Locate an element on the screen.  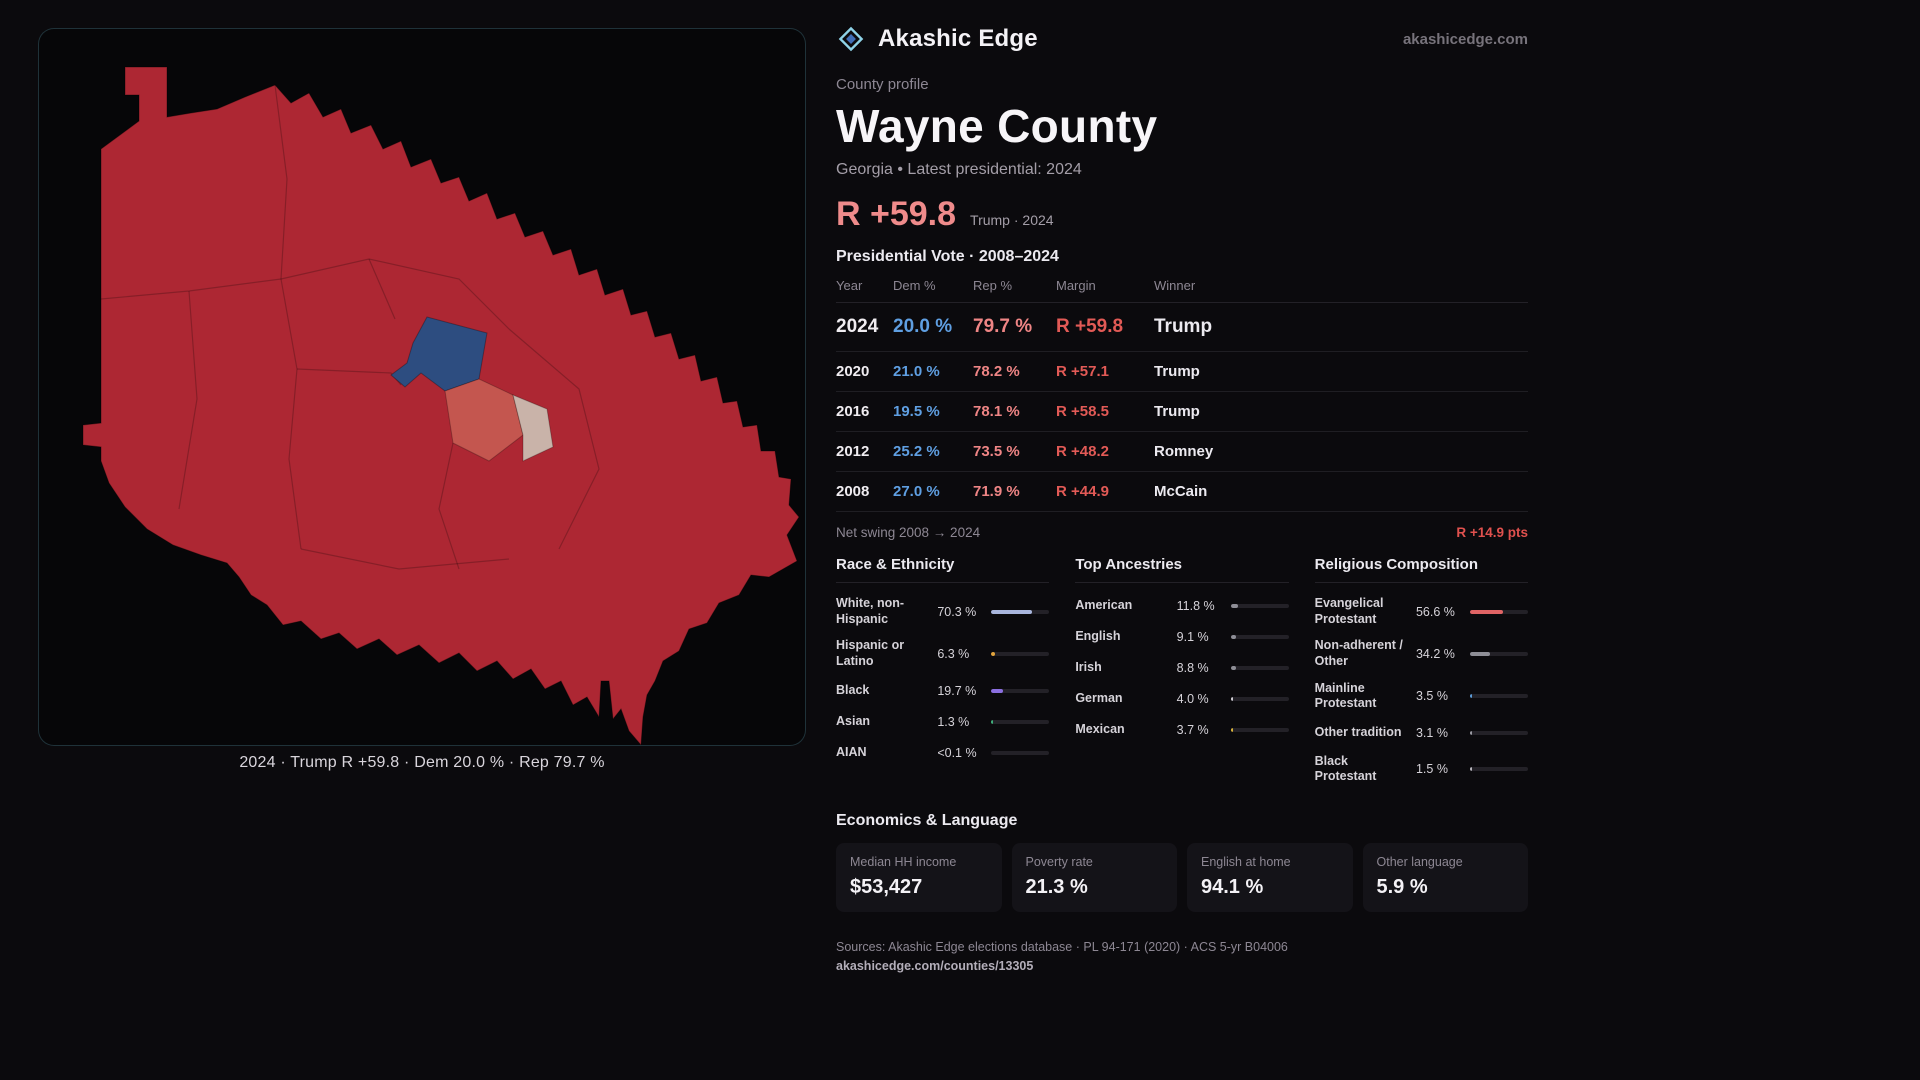
stat-label: Other language is located at coordinates (1419, 862).